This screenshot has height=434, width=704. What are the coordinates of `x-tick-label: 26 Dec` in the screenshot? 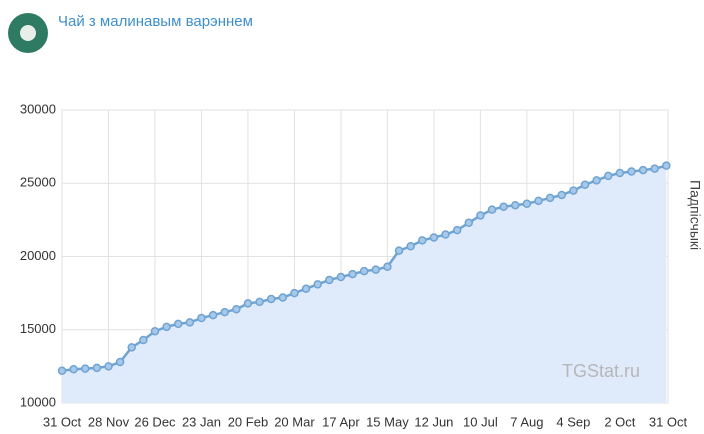 It's located at (155, 421).